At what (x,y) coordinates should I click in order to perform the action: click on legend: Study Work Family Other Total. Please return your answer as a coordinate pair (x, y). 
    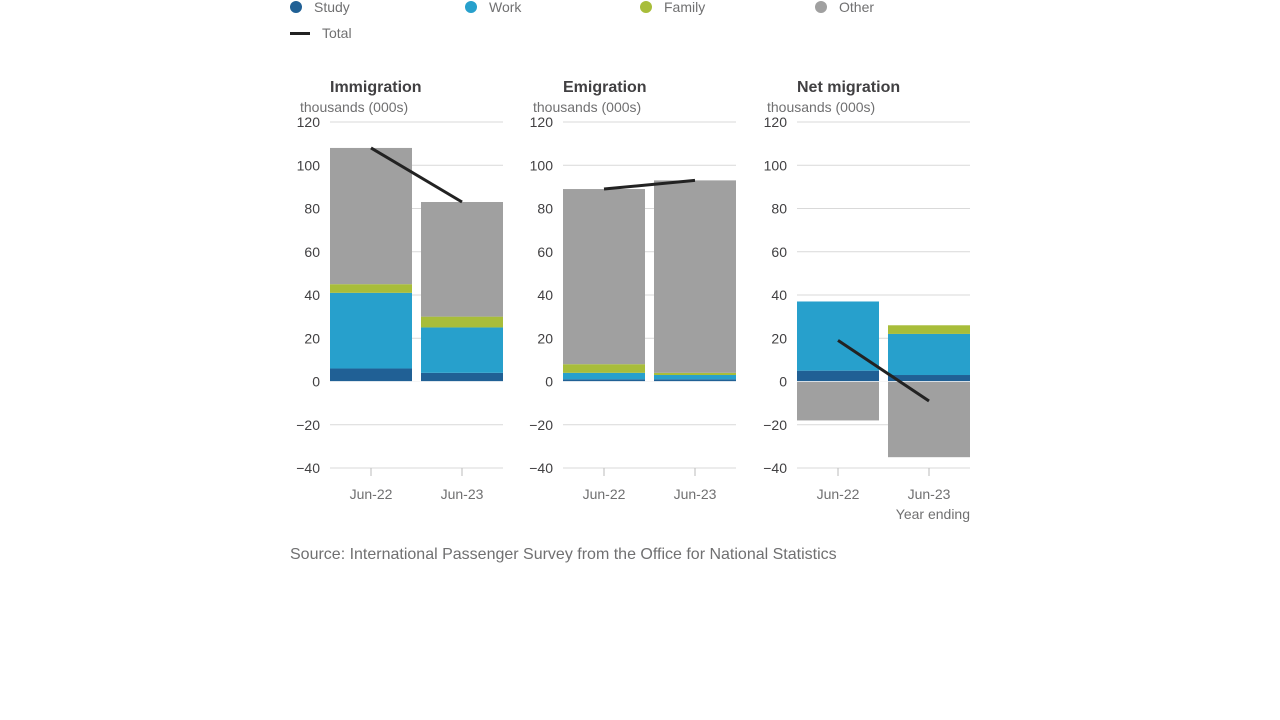
    Looking at the image, I should click on (630, 24).